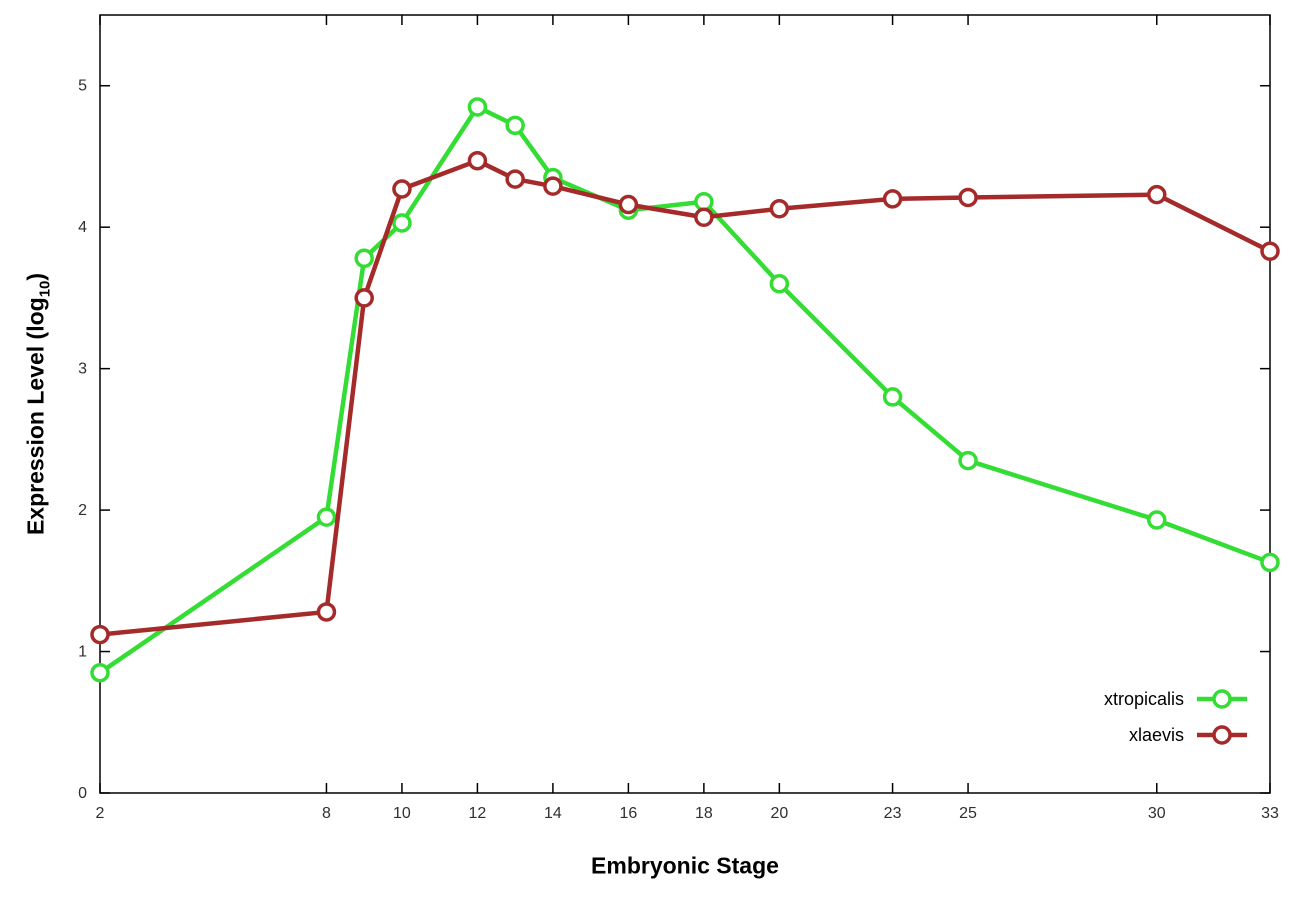 The width and height of the screenshot is (1296, 907). Describe the element at coordinates (402, 813) in the screenshot. I see `x-tick-label: 10` at that location.